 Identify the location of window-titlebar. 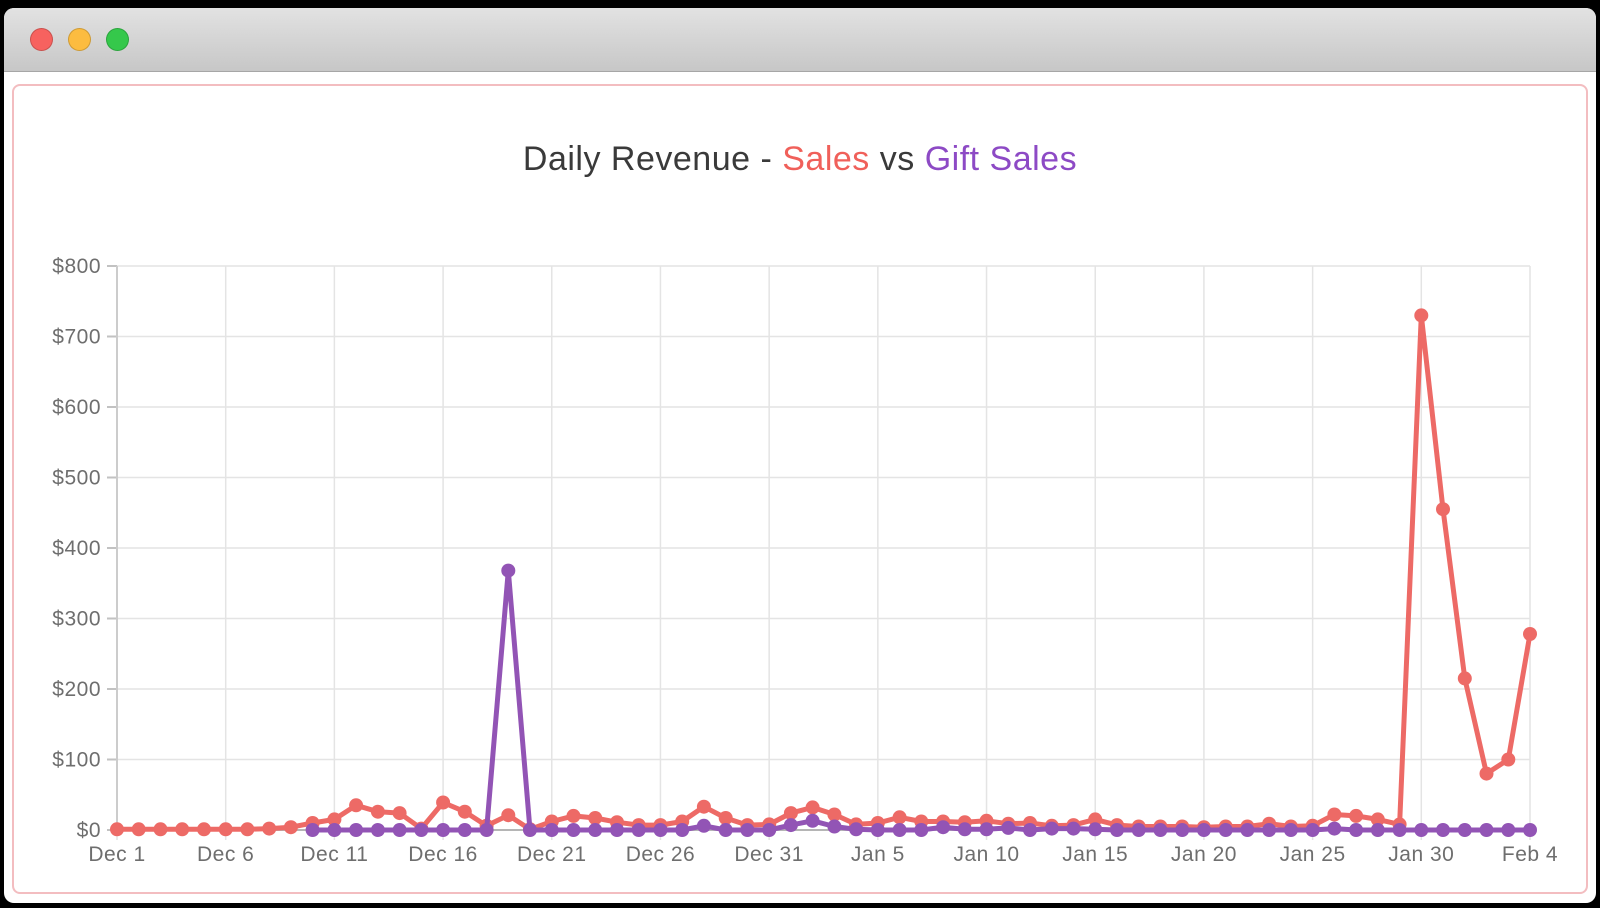
(800, 40).